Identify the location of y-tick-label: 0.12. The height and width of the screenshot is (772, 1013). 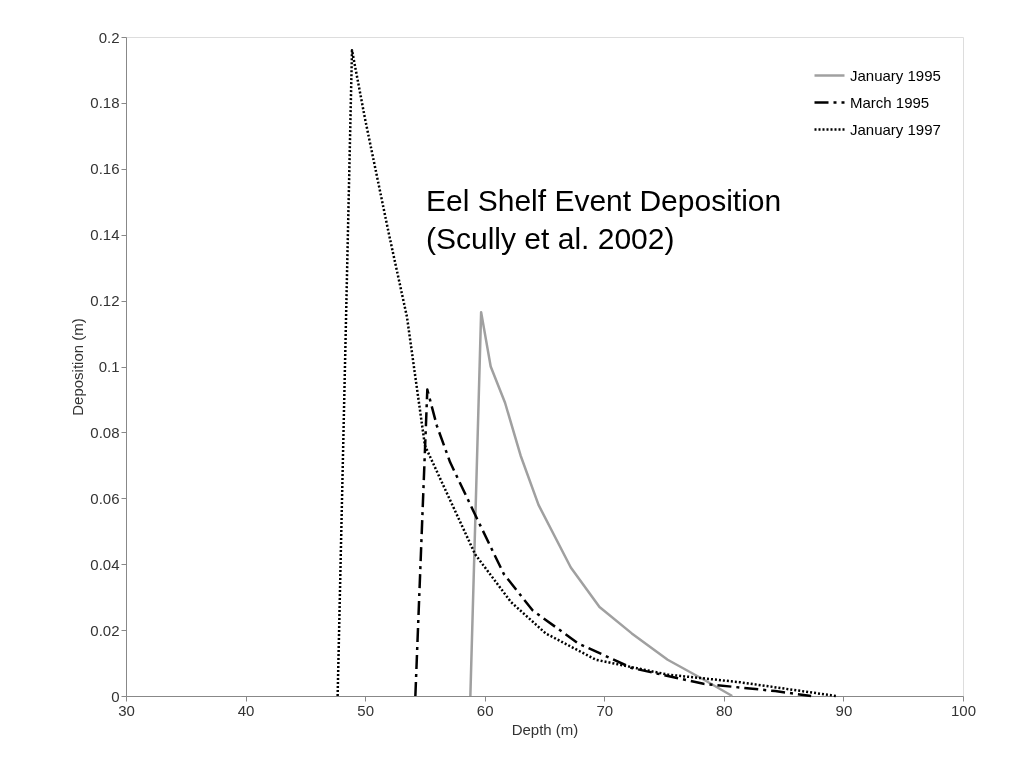
(105, 301).